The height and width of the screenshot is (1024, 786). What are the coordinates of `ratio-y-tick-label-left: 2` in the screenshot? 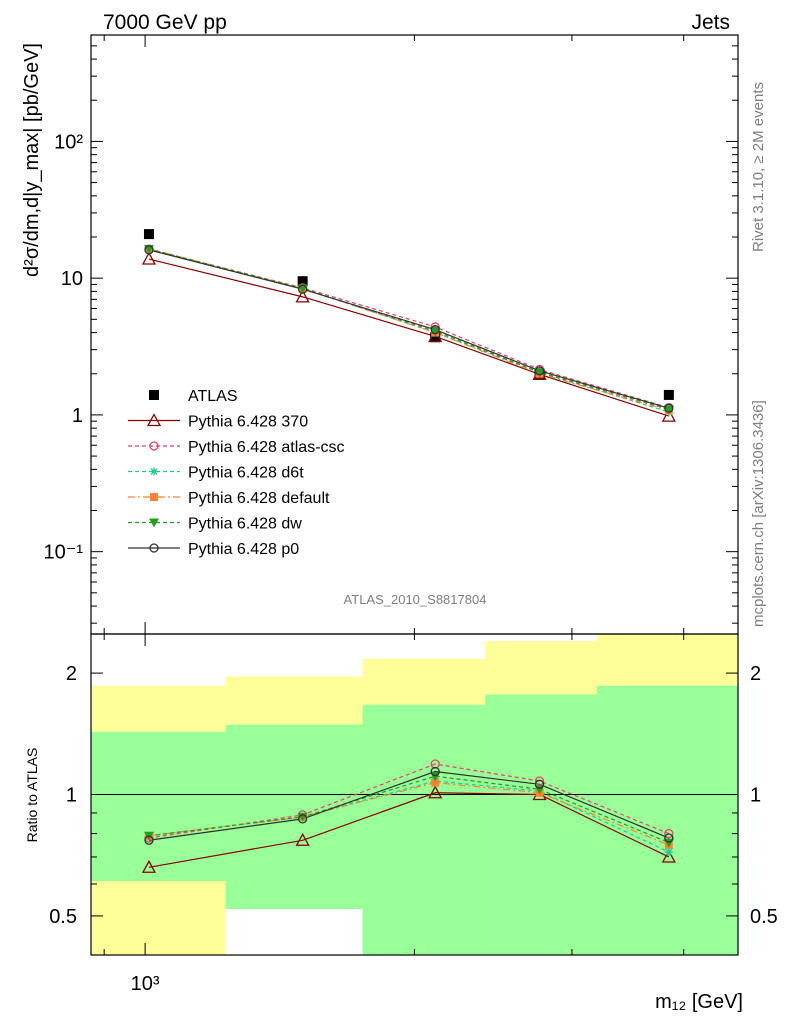 It's located at (71, 674).